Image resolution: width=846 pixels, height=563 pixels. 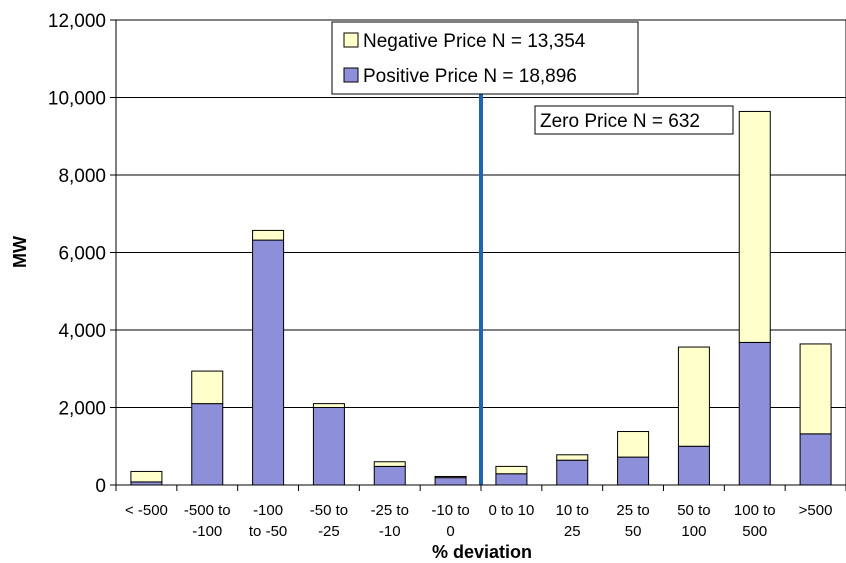 I want to click on x-tick-label: 25 to 50, so click(x=632, y=521).